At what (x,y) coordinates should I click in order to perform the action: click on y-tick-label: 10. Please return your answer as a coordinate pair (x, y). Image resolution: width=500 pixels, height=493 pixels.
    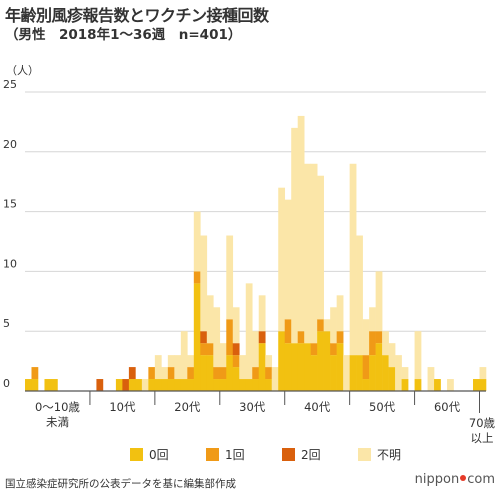
    Looking at the image, I should click on (10, 263).